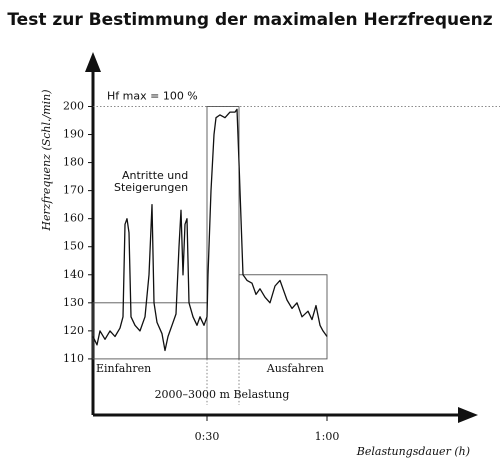 This screenshot has height=472, width=501. Describe the element at coordinates (295, 368) in the screenshot. I see `zone-label: Ausfahren` at that location.